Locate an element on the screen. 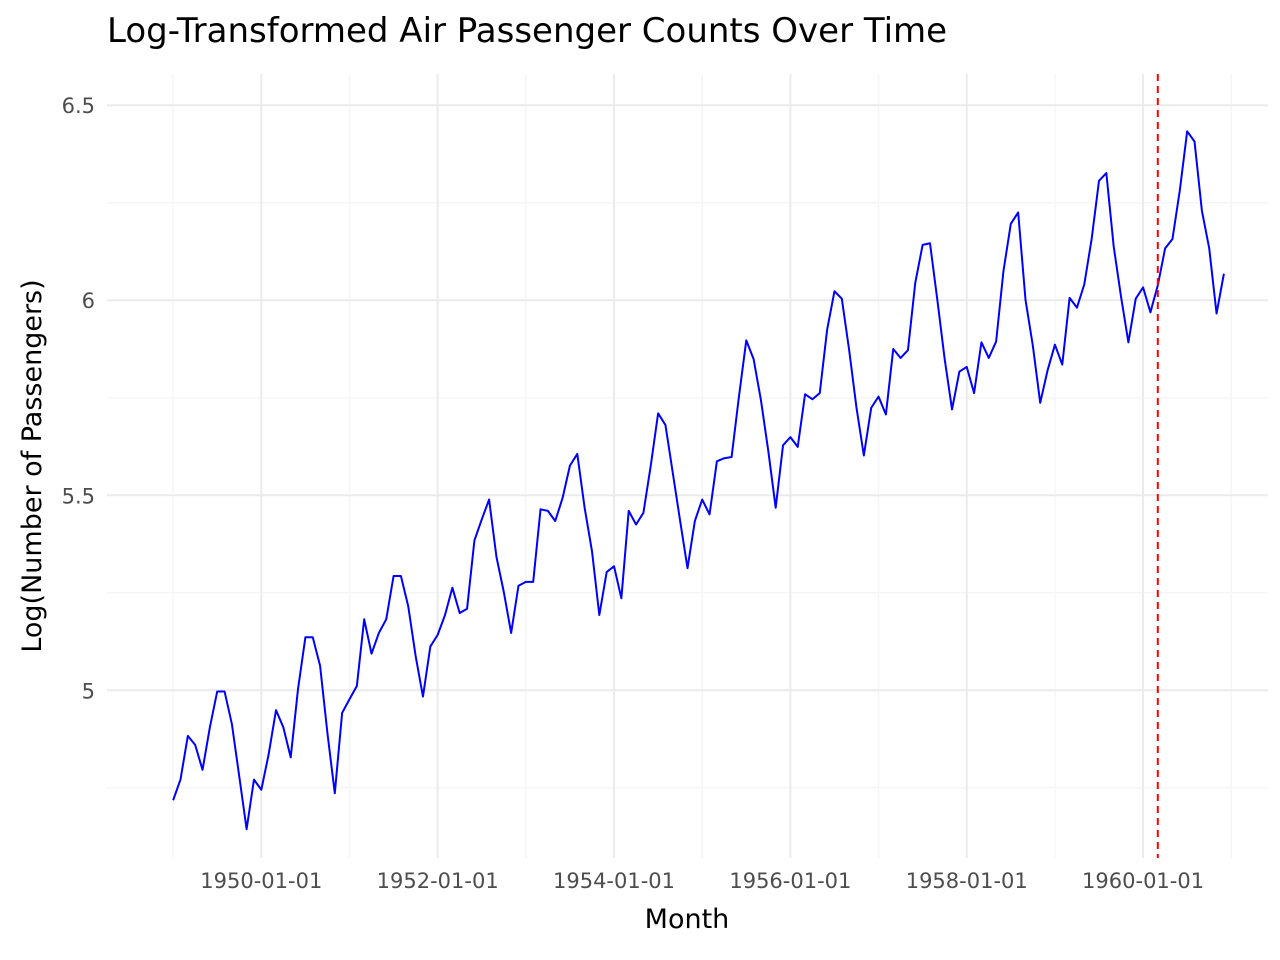 The image size is (1280, 960). x-tick-label: 1960-01-01 is located at coordinates (1143, 881).